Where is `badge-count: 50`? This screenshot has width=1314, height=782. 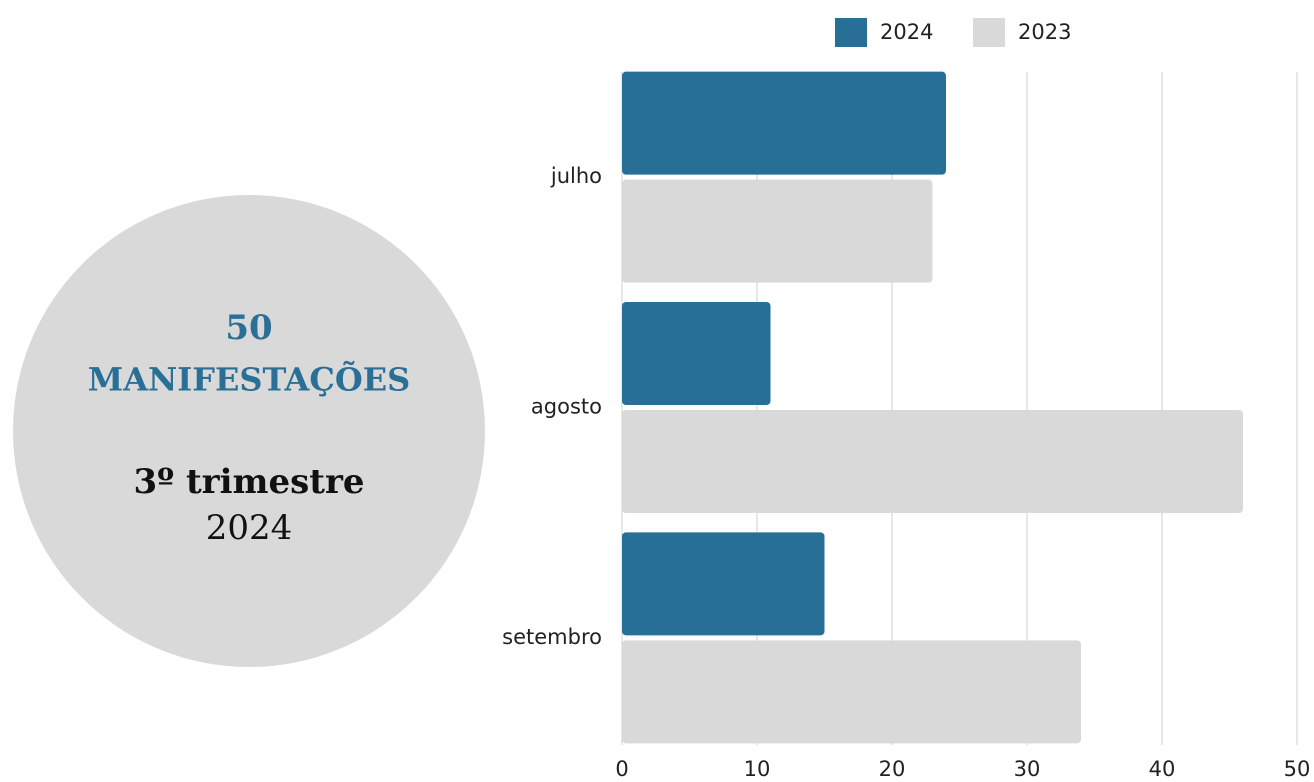 badge-count: 50 is located at coordinates (248, 328).